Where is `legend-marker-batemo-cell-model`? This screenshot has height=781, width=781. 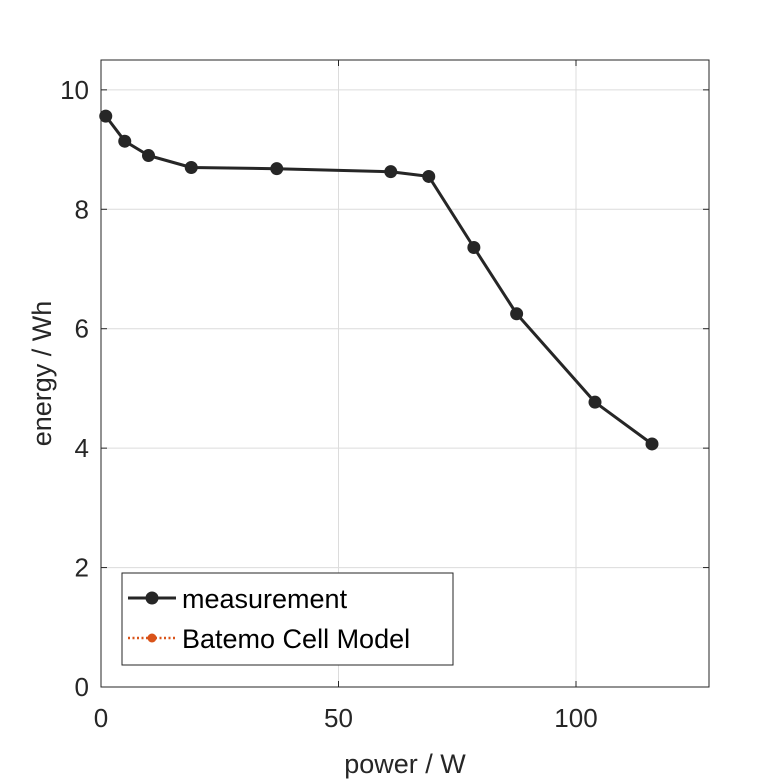 legend-marker-batemo-cell-model is located at coordinates (152, 638).